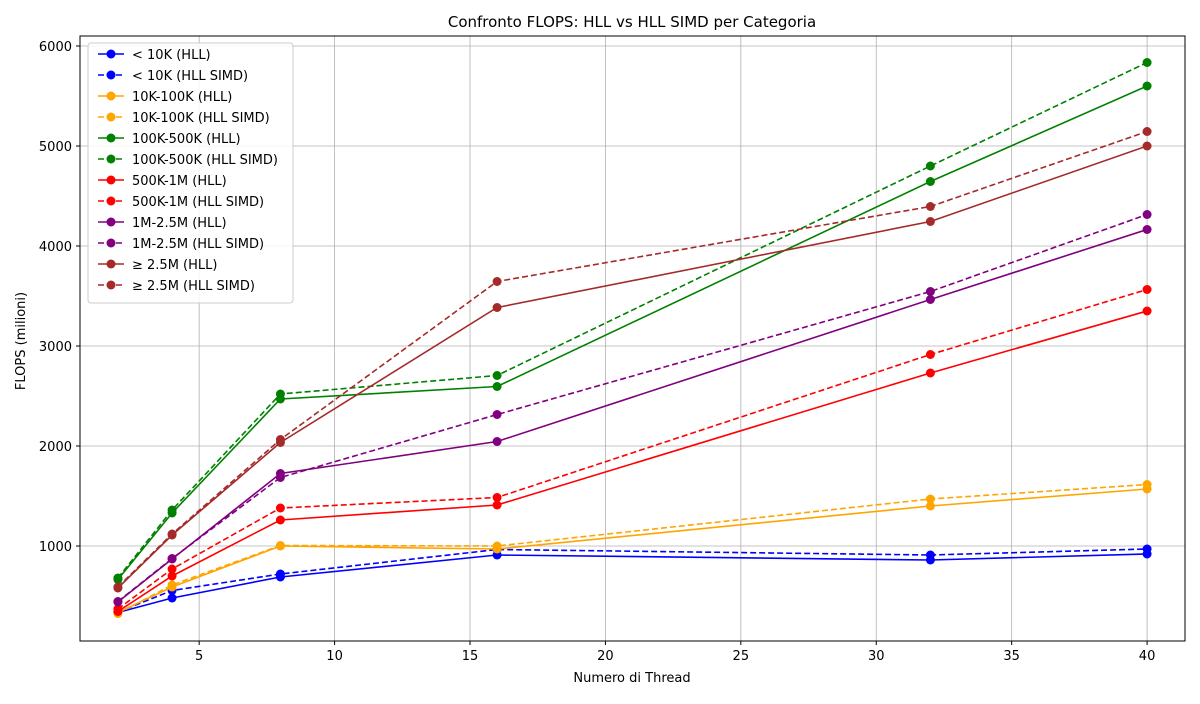 This screenshot has width=1200, height=704. Describe the element at coordinates (675, 652) in the screenshot. I see `x-axis-ticks: 5 10 15 20 25 30 35 40` at that location.